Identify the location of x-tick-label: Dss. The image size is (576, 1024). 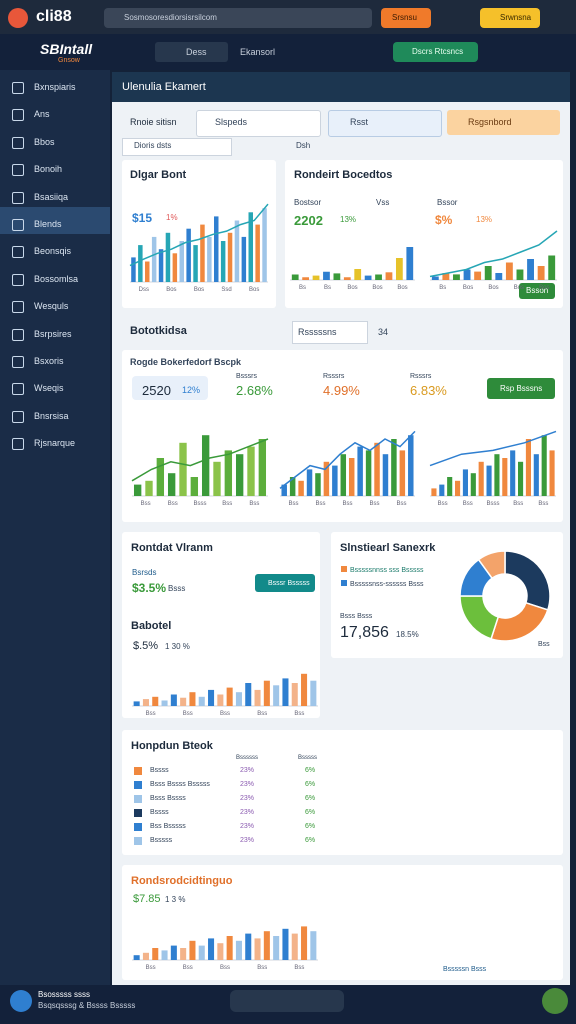
(144, 290).